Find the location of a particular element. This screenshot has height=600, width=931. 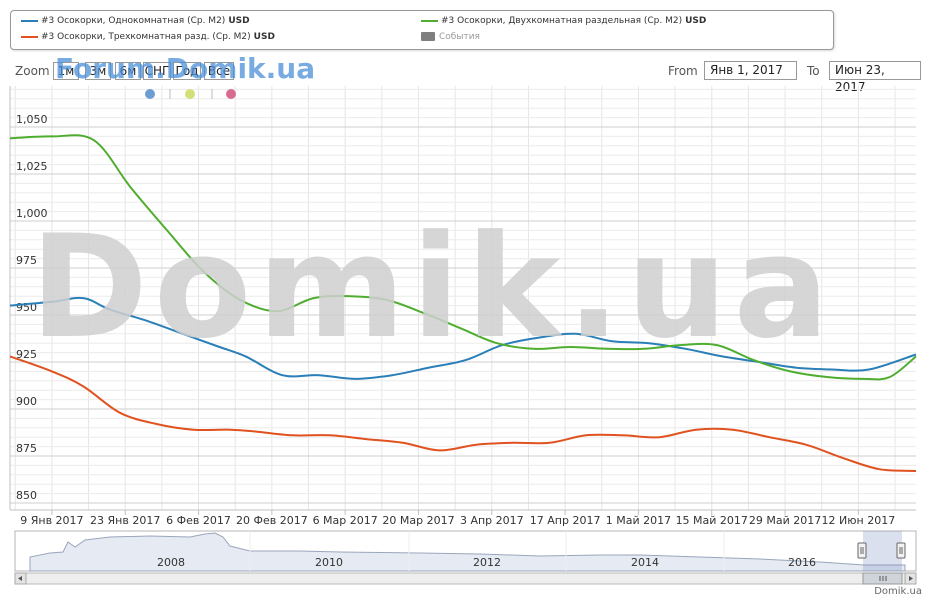

legend-item-1room: #3 Осокорки, Однокомнатная (Ср. М2) USD is located at coordinates (135, 21).